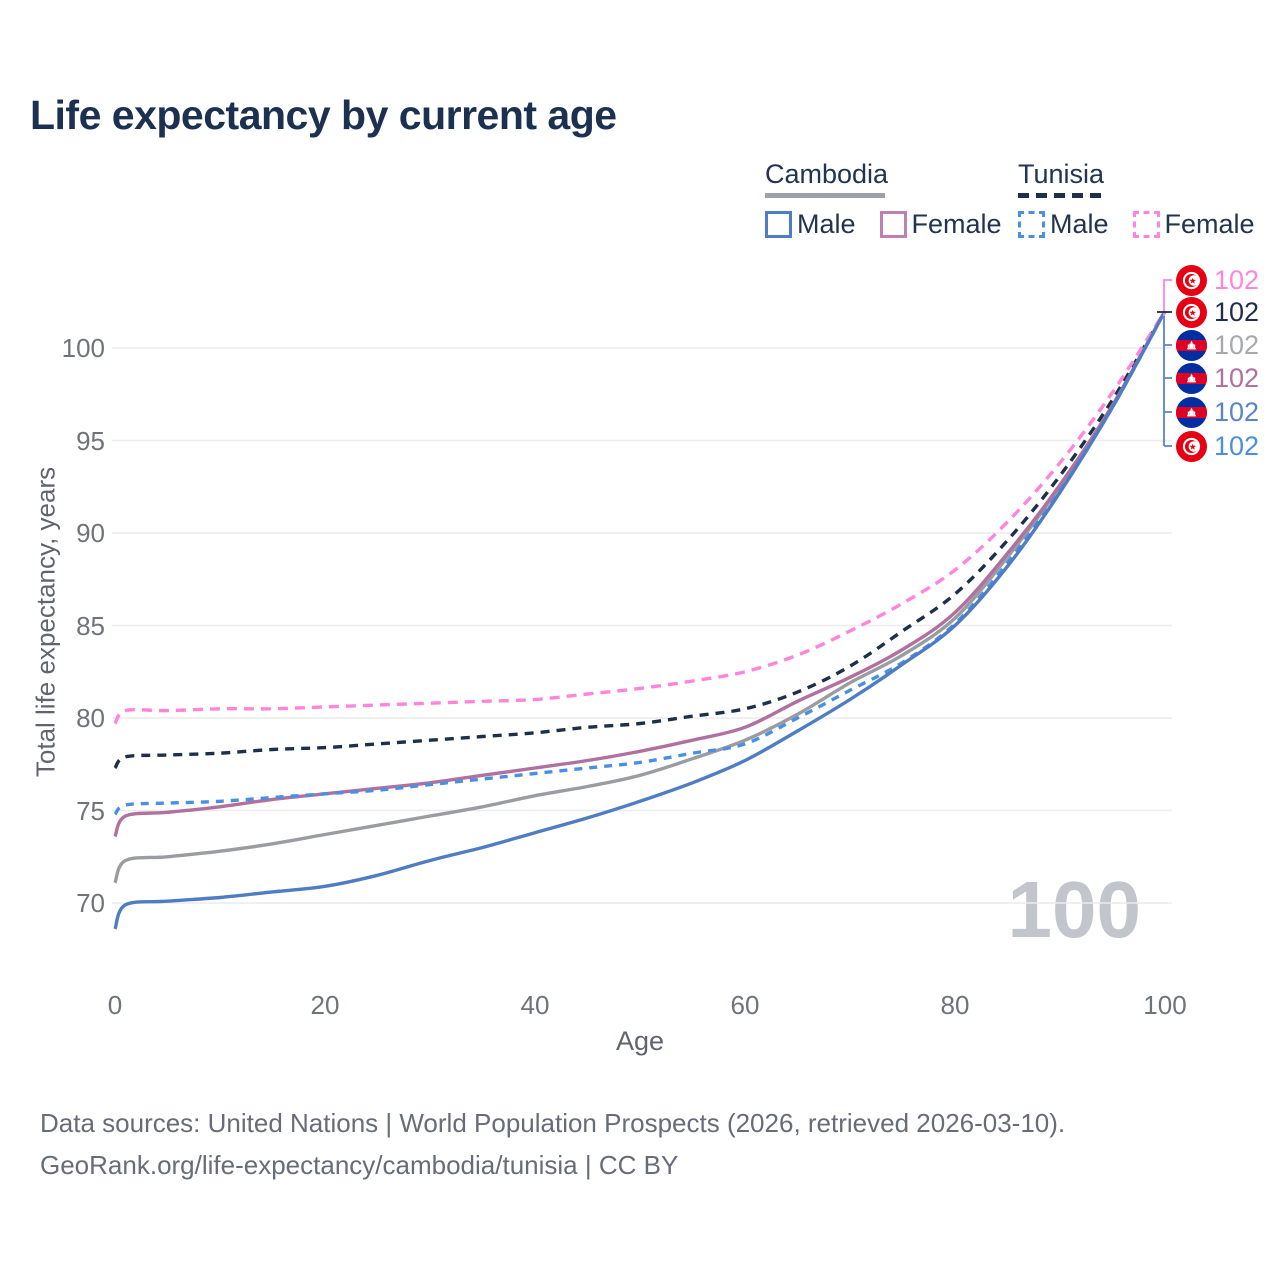 This screenshot has height=1280, width=1280. I want to click on age-counter-watermark: 100, so click(1074, 909).